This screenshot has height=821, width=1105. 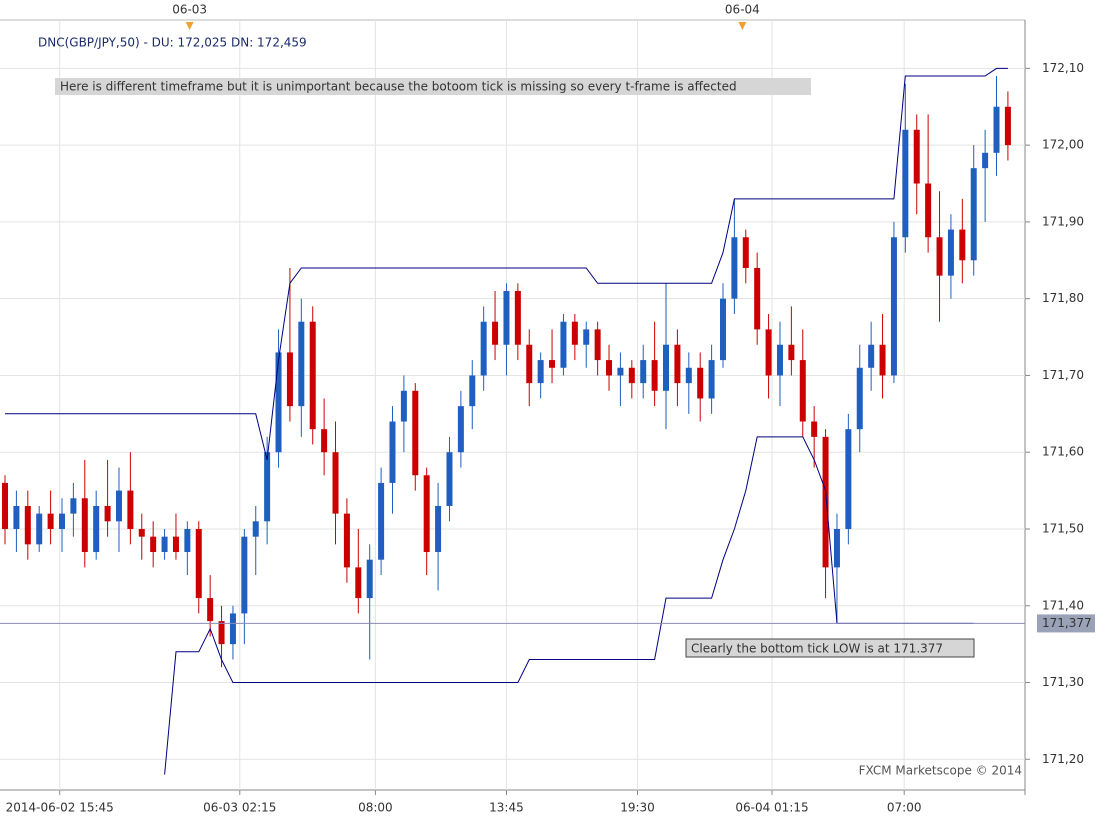 I want to click on day-marker-label: 06-03, so click(x=189, y=10).